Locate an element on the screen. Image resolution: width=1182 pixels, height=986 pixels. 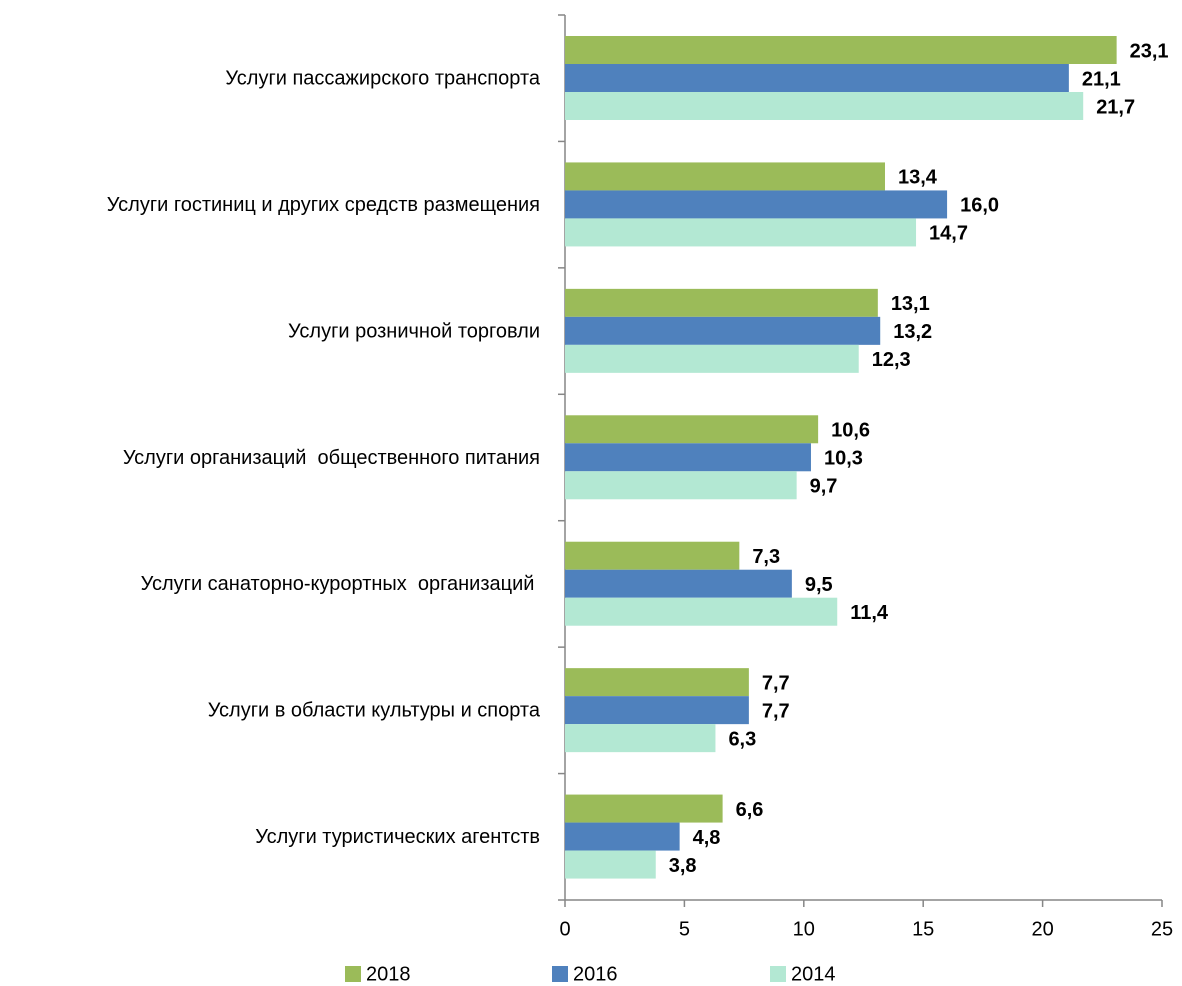
x-tick-label: 15 is located at coordinates (923, 929).